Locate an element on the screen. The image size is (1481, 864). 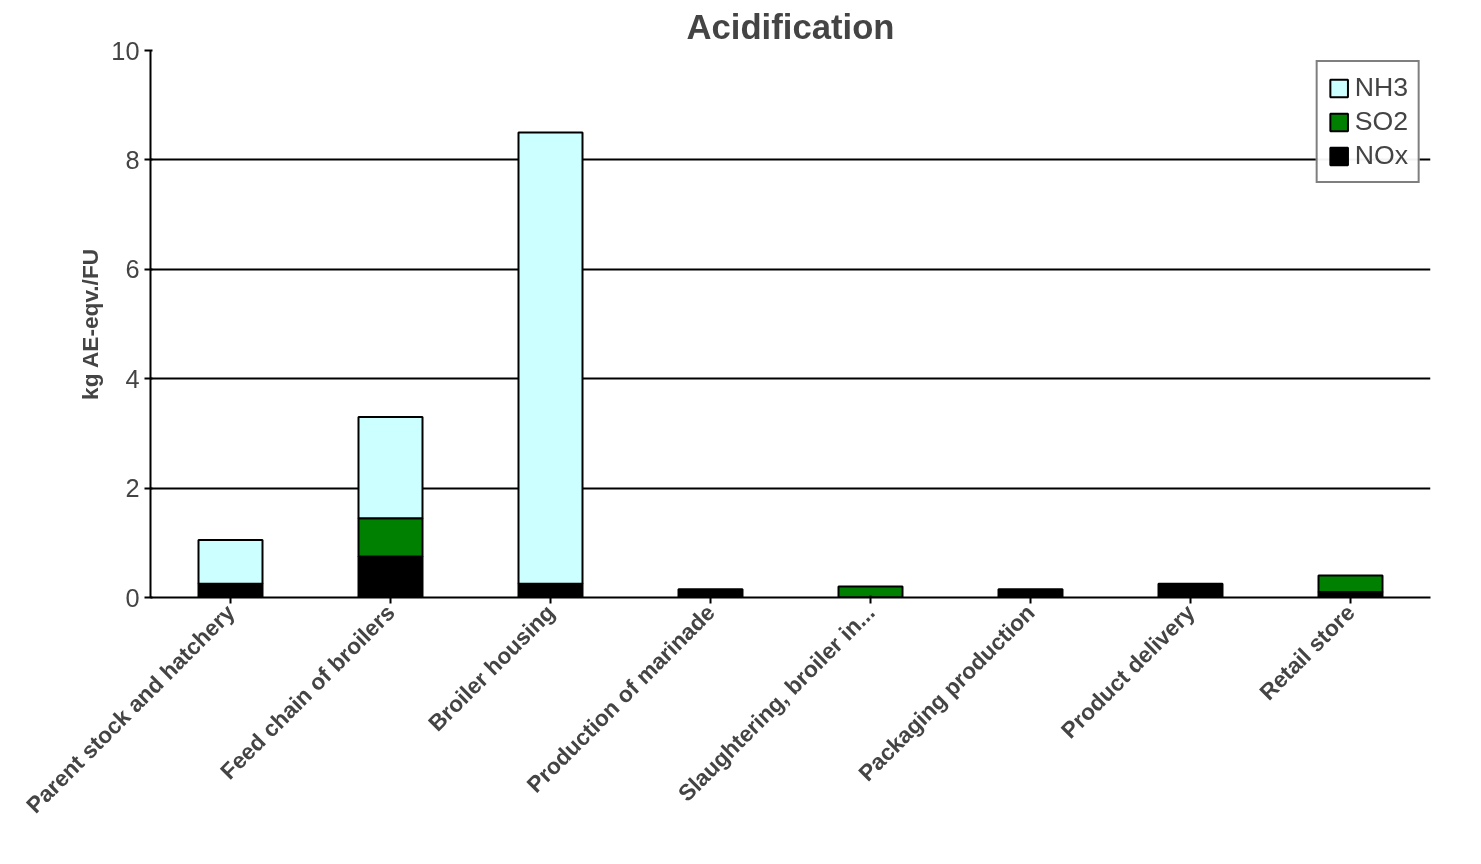
bar is located at coordinates (1350, 584).